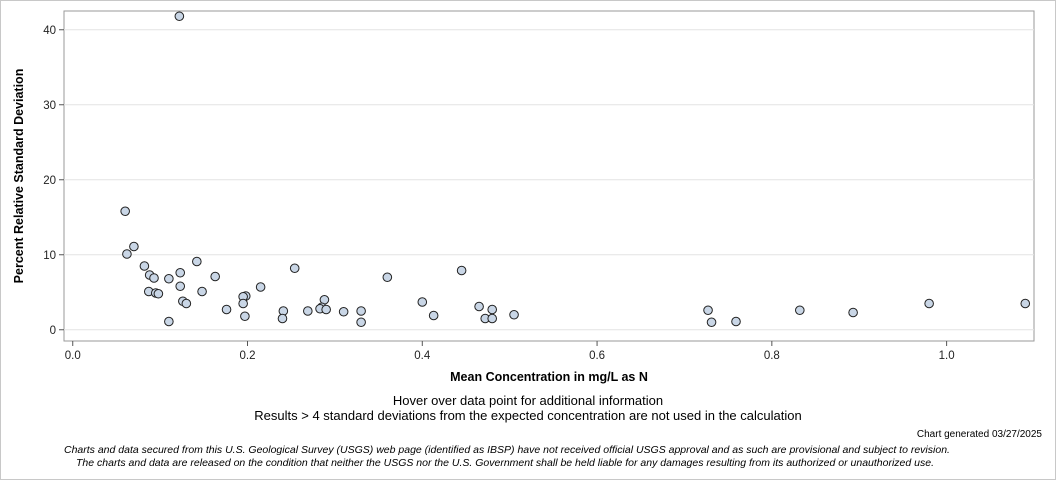  Describe the element at coordinates (49, 106) in the screenshot. I see `y-tick-label: 30` at that location.